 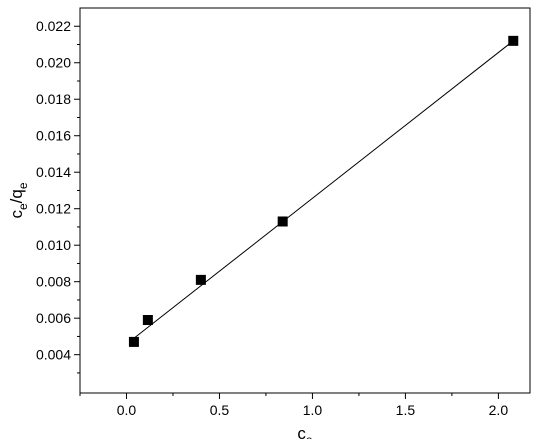 What do you see at coordinates (53, 209) in the screenshot?
I see `y-tick-label: 0.012` at bounding box center [53, 209].